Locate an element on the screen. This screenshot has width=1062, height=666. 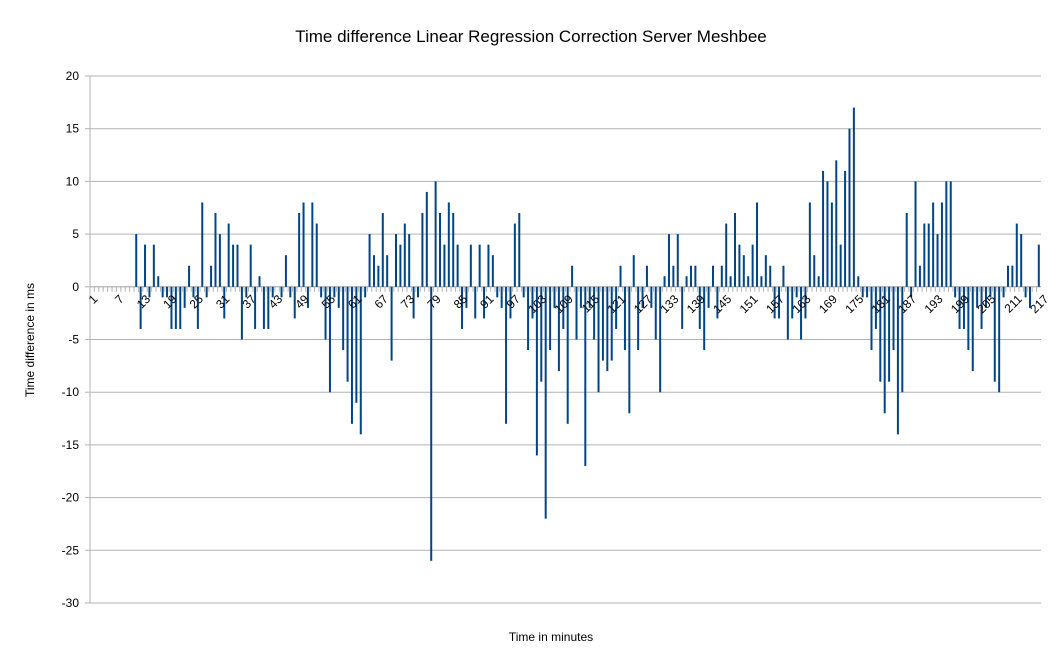
x-tick-label: 67 is located at coordinates (382, 302).